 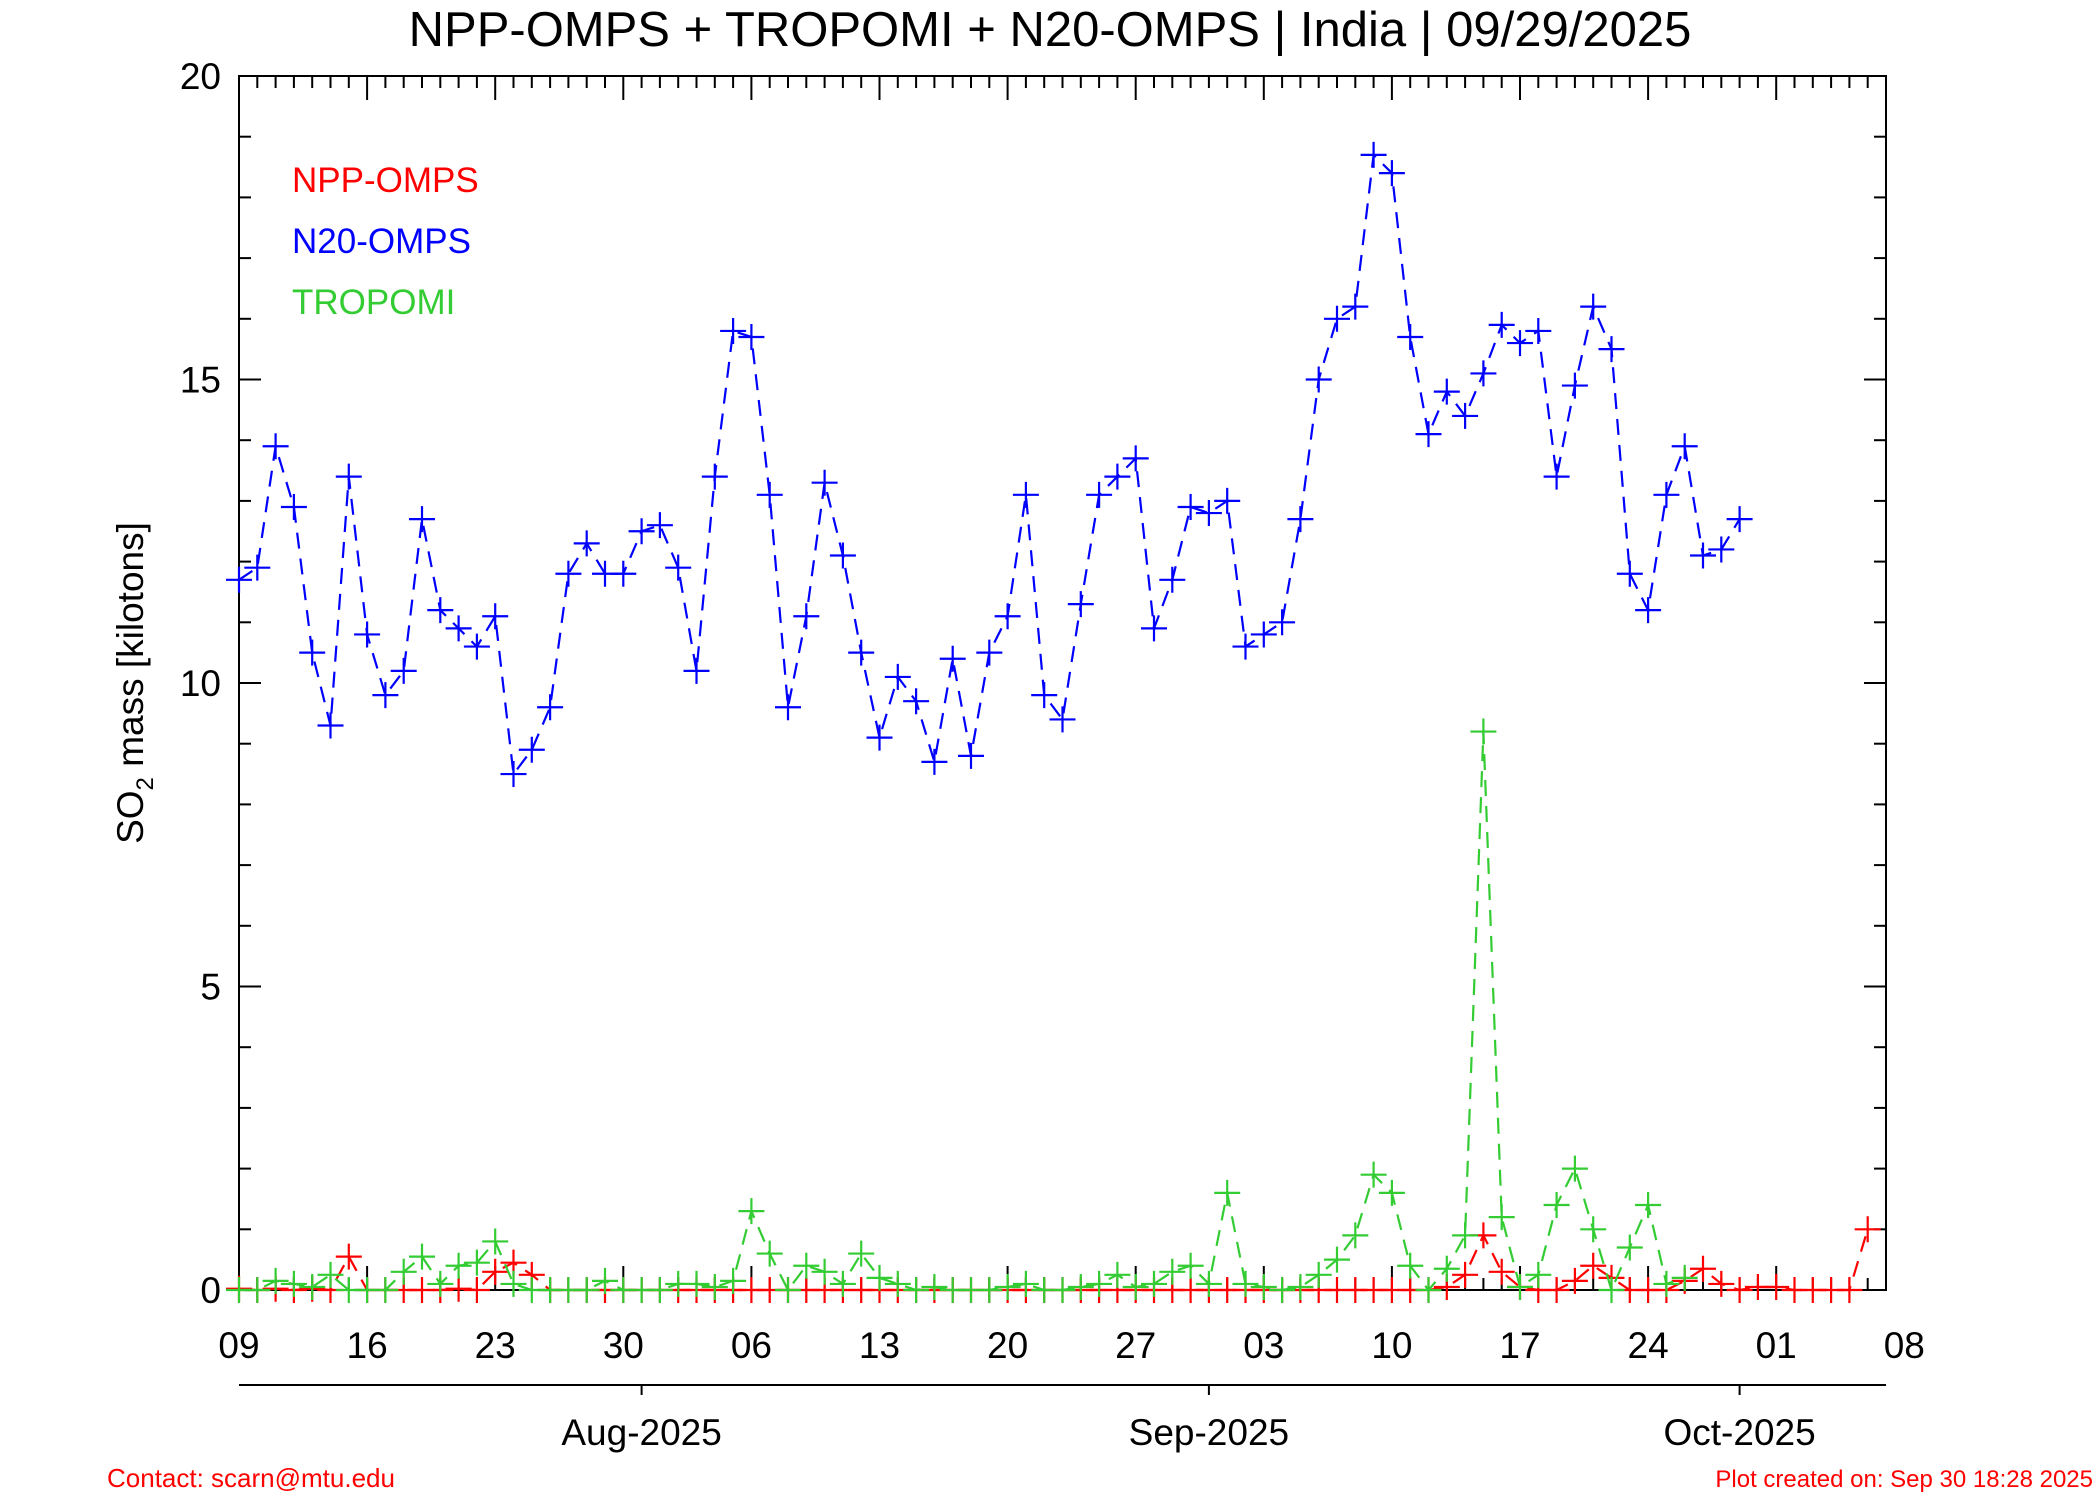 What do you see at coordinates (238, 1345) in the screenshot?
I see `x-tick-label: 09` at bounding box center [238, 1345].